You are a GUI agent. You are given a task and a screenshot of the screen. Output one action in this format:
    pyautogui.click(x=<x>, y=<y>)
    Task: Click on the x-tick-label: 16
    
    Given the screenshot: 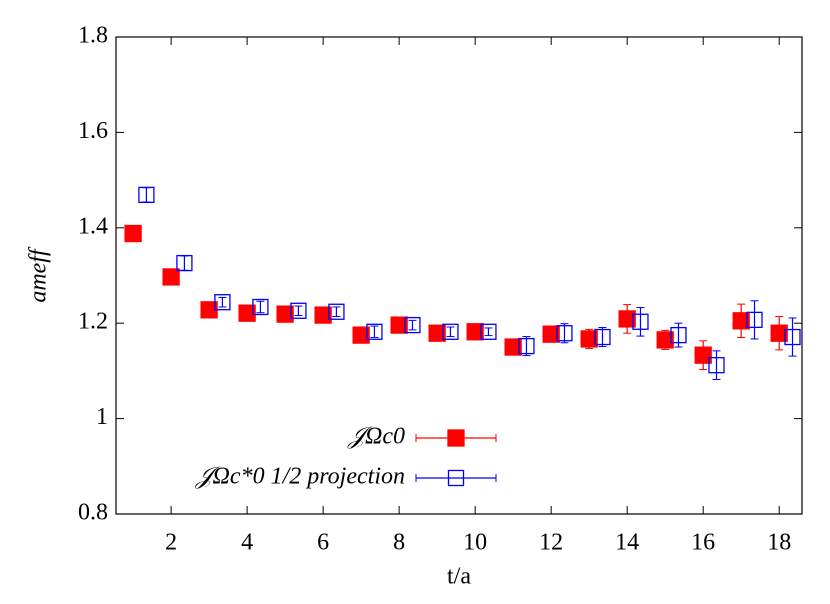 What is the action you would take?
    pyautogui.click(x=703, y=543)
    